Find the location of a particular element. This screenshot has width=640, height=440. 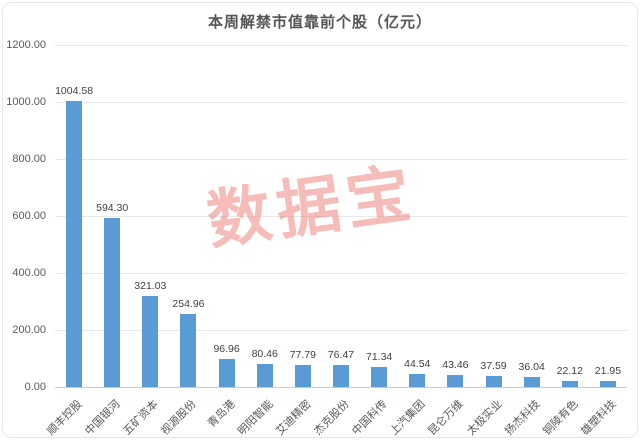

x-axis-category-label: 杰克股份 is located at coordinates (331, 418).